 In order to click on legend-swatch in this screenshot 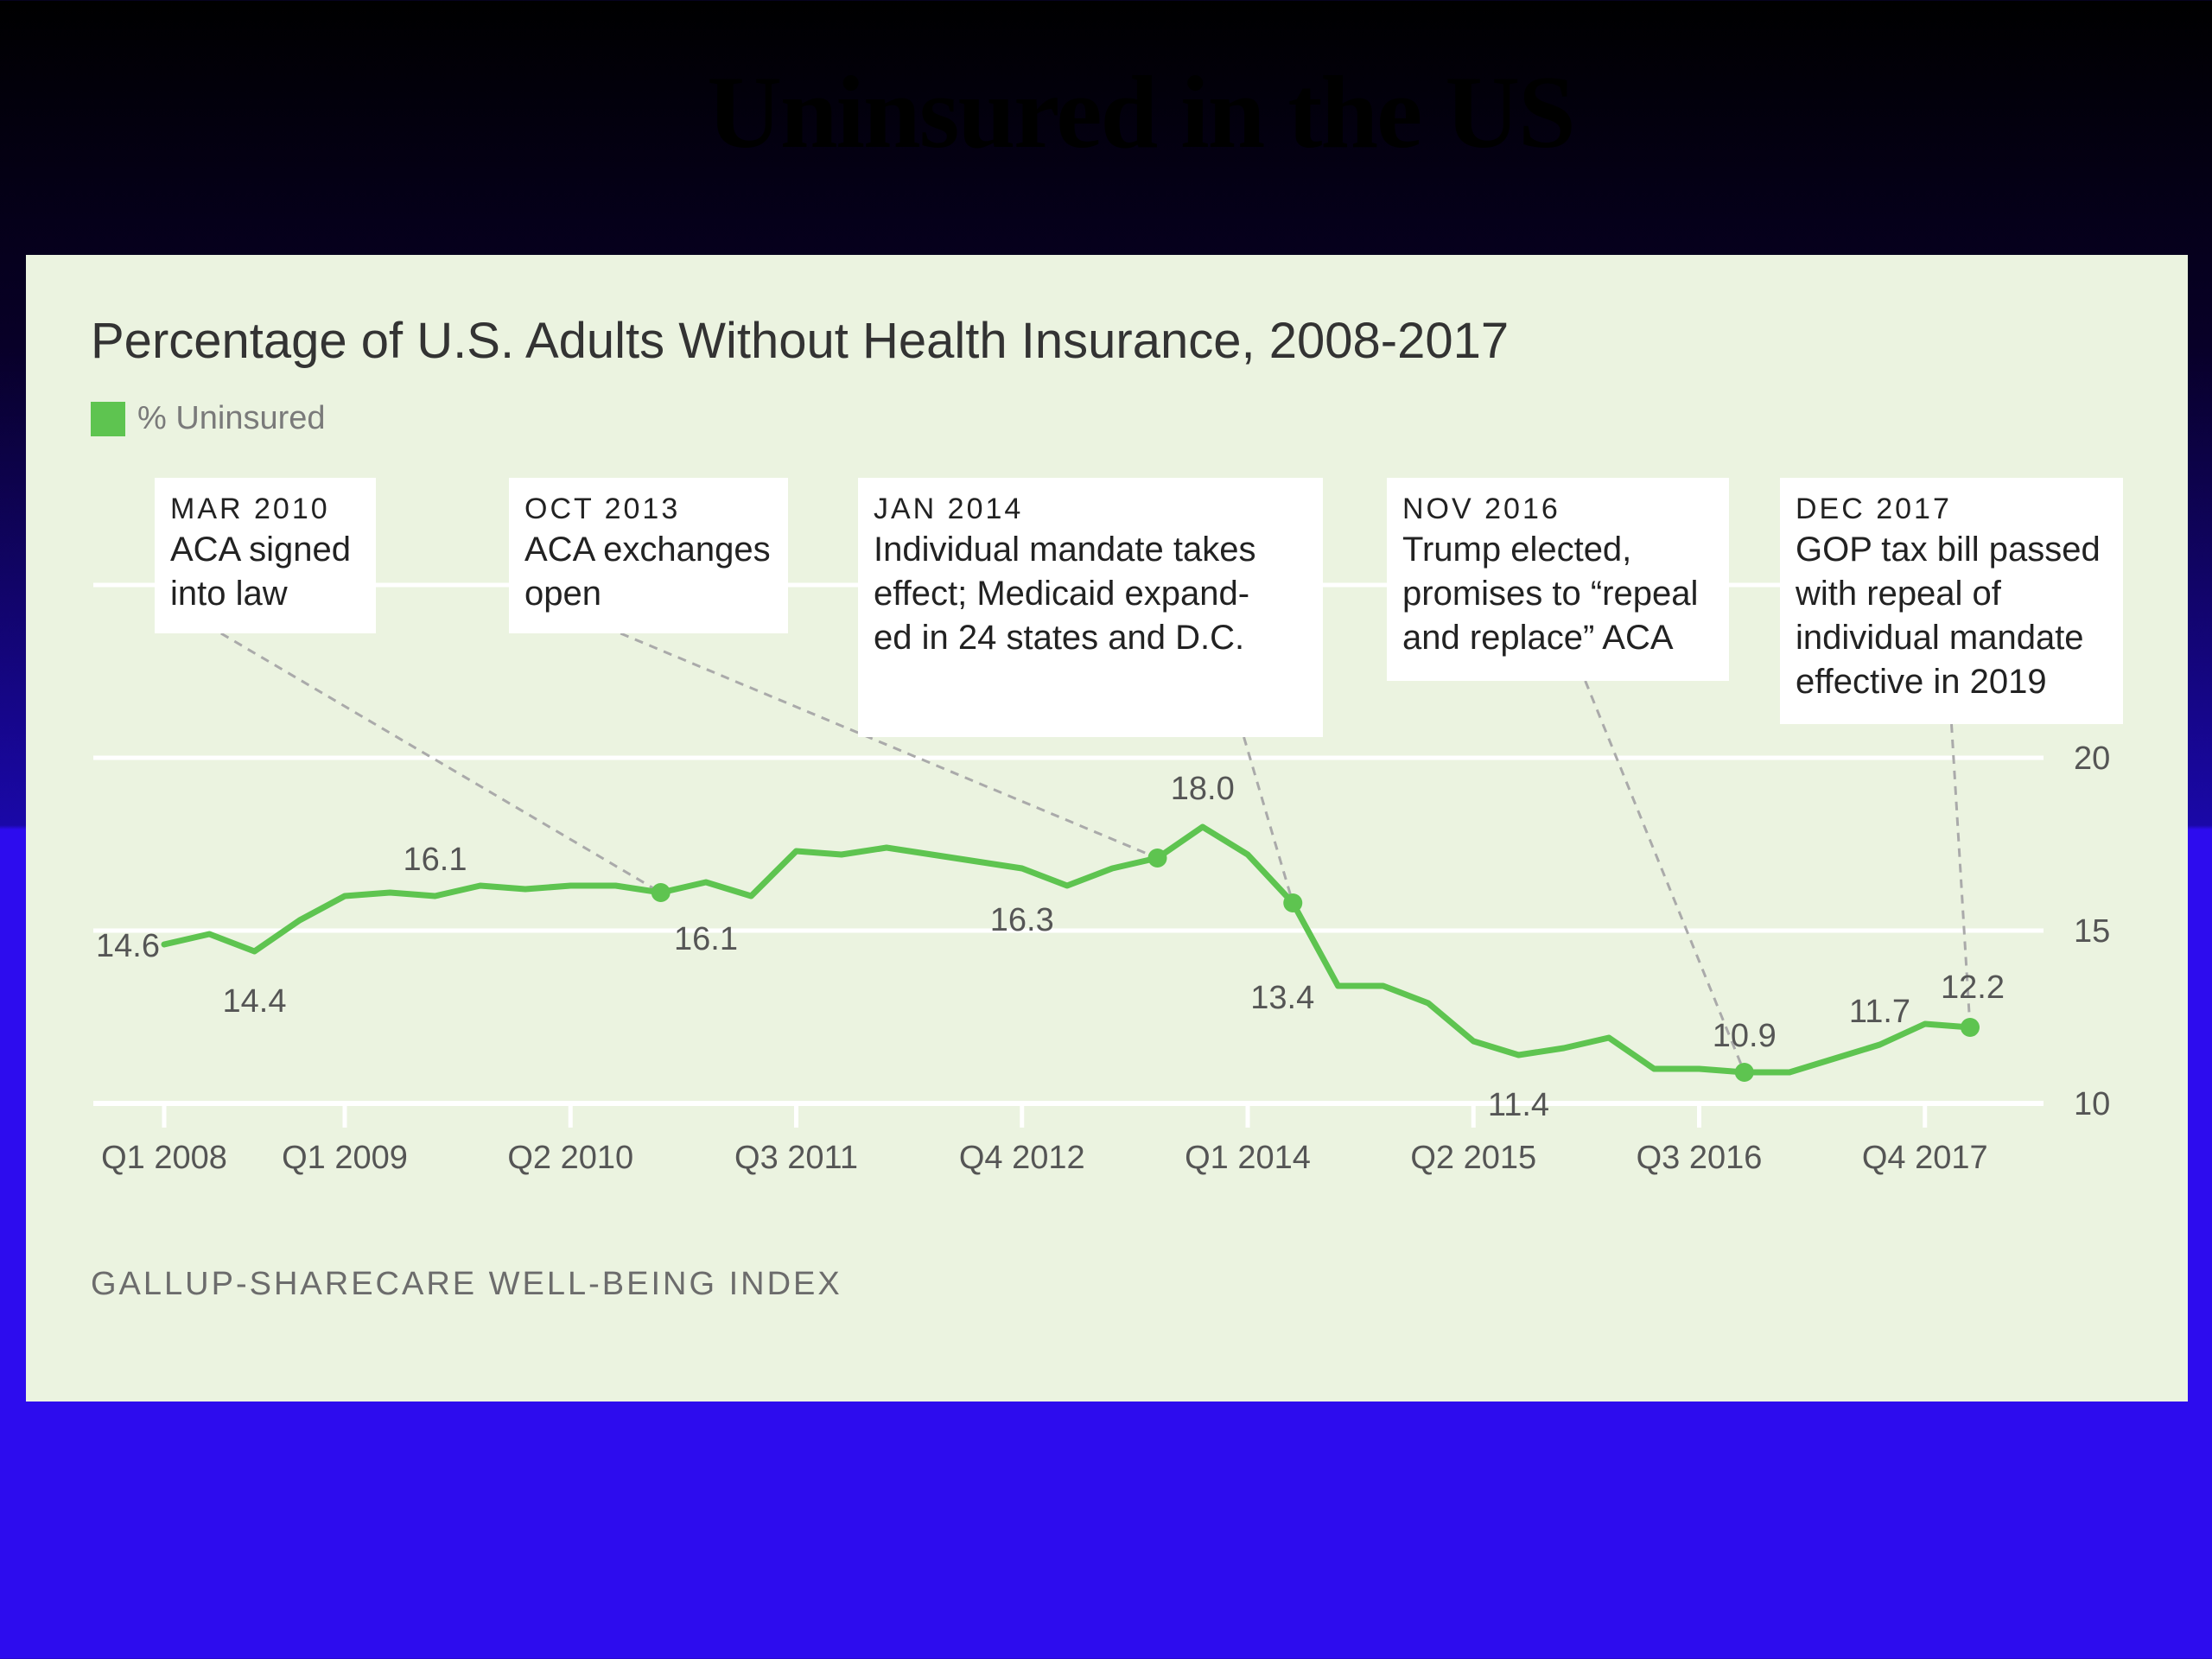, I will do `click(108, 418)`.